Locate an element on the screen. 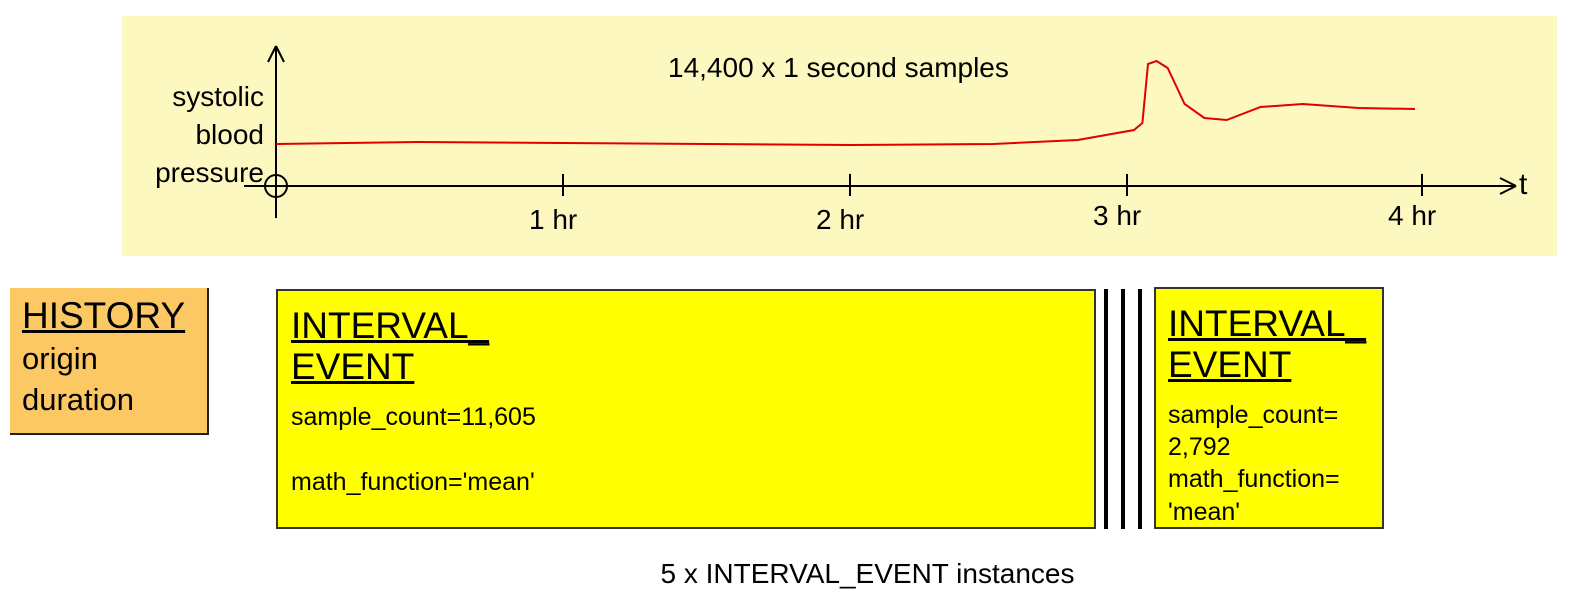 The width and height of the screenshot is (1590, 608). event-sample-count: sample_count=11,605 is located at coordinates (413, 417).